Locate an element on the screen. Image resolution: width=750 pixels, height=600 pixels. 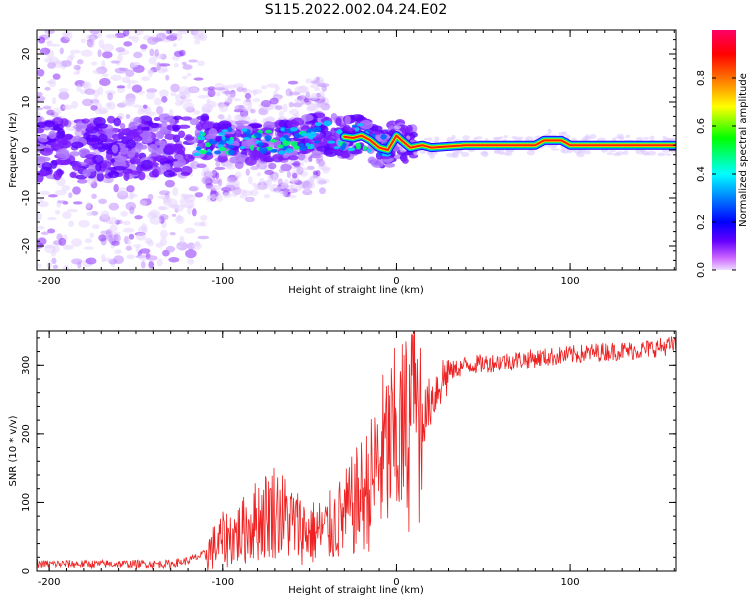
snr-ylabel: SNR (10 * v/v) is located at coordinates (13, 450).